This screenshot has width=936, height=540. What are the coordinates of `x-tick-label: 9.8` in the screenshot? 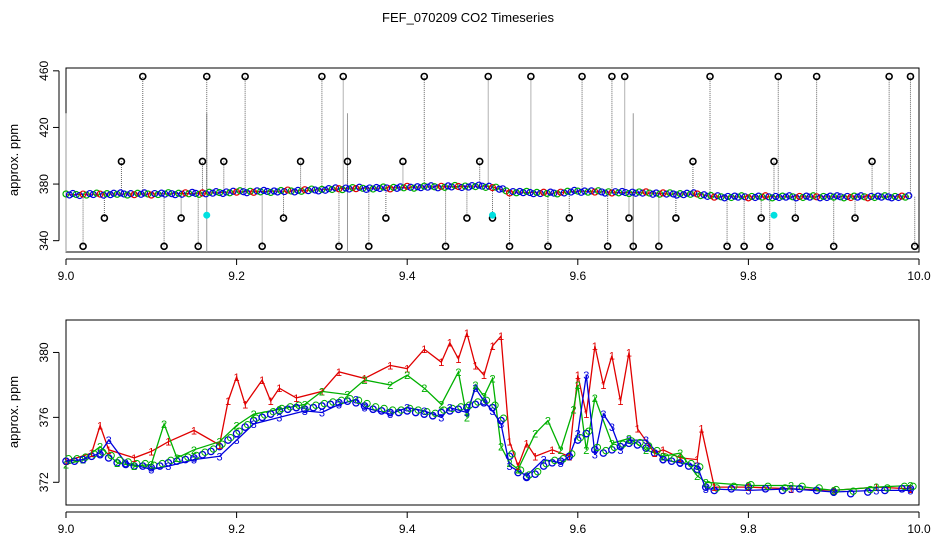 It's located at (748, 276).